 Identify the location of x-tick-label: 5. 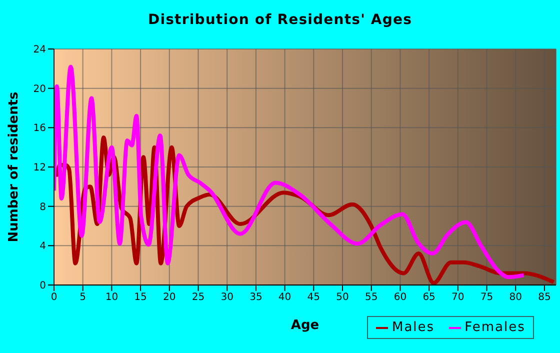
(83, 298).